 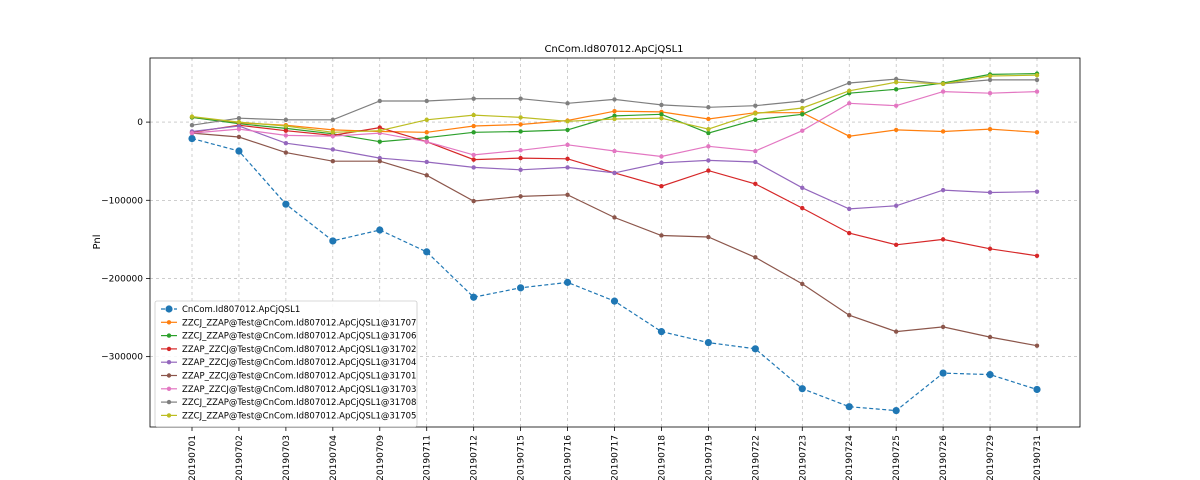 I want to click on x-tick-label: 20190724, so click(x=850, y=457).